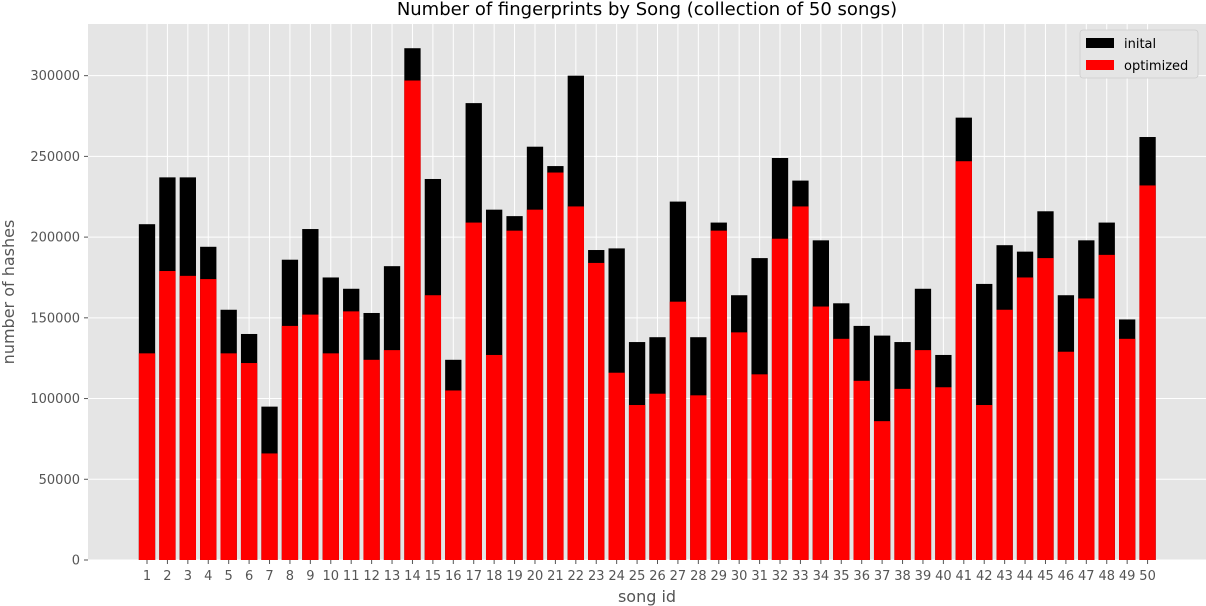 The image size is (1206, 606). I want to click on x-tick-label: 3, so click(188, 576).